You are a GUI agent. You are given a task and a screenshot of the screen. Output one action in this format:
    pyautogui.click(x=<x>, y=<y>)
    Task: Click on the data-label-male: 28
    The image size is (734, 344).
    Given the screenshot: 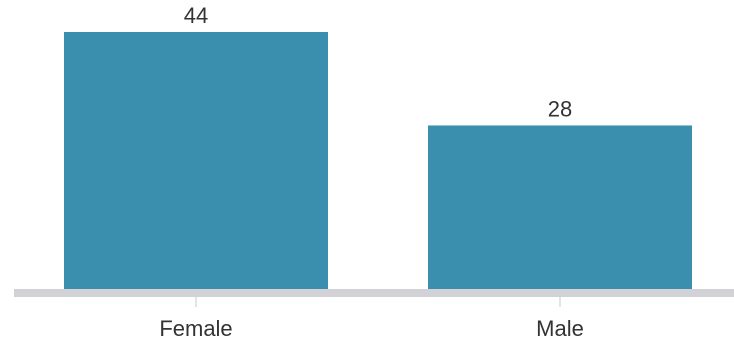 What is the action you would take?
    pyautogui.click(x=560, y=108)
    